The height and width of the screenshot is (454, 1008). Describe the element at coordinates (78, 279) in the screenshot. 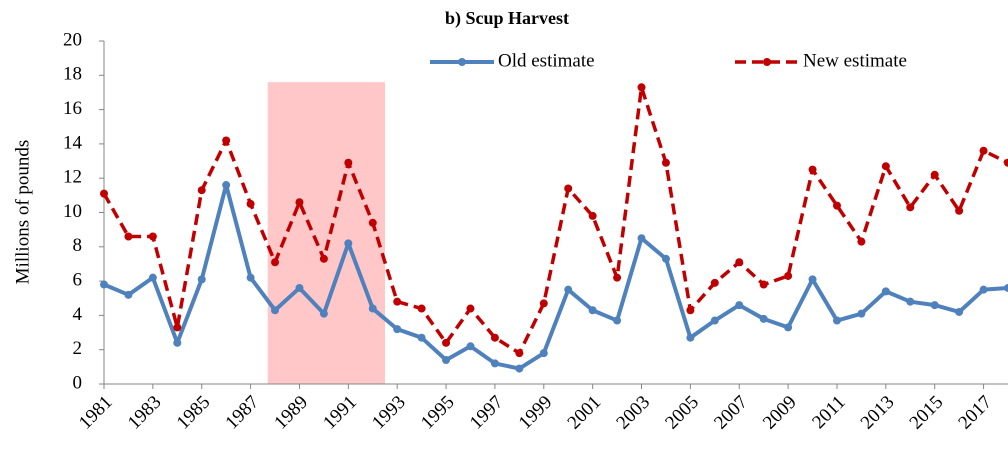

I see `y-tick-label: 6` at that location.